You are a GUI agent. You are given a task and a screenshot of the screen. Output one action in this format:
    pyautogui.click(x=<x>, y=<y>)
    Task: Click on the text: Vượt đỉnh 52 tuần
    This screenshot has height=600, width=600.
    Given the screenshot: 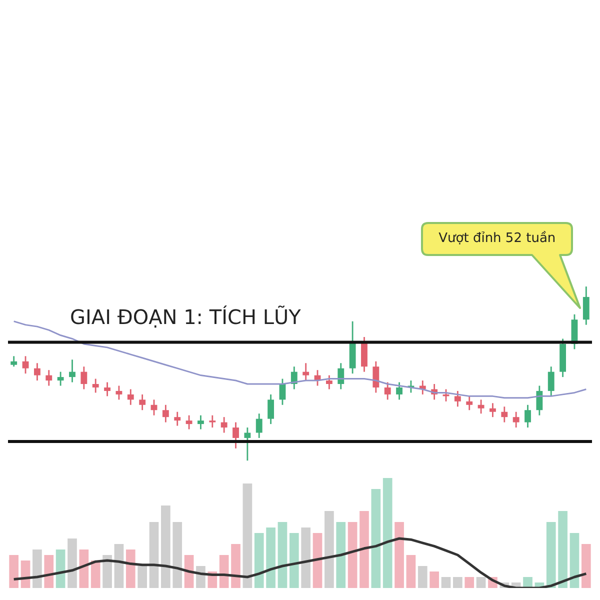 What is the action you would take?
    pyautogui.click(x=497, y=239)
    